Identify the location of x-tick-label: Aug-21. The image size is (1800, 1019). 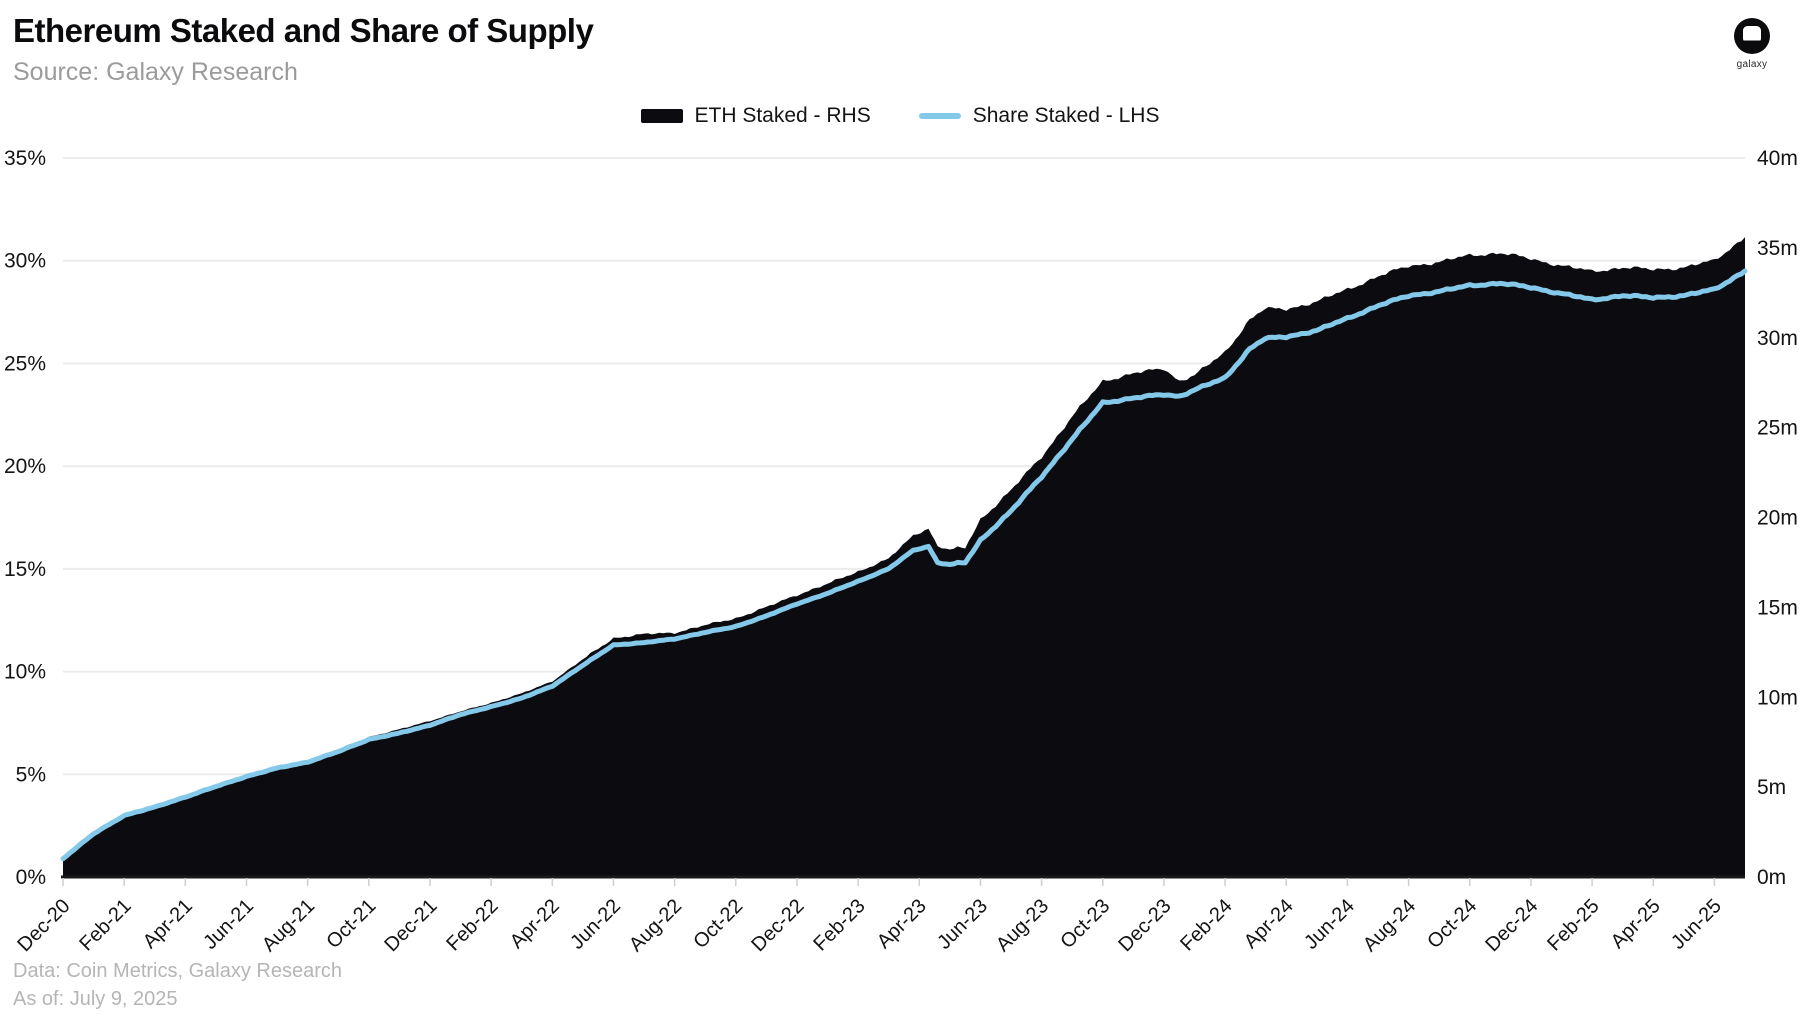
(288, 925).